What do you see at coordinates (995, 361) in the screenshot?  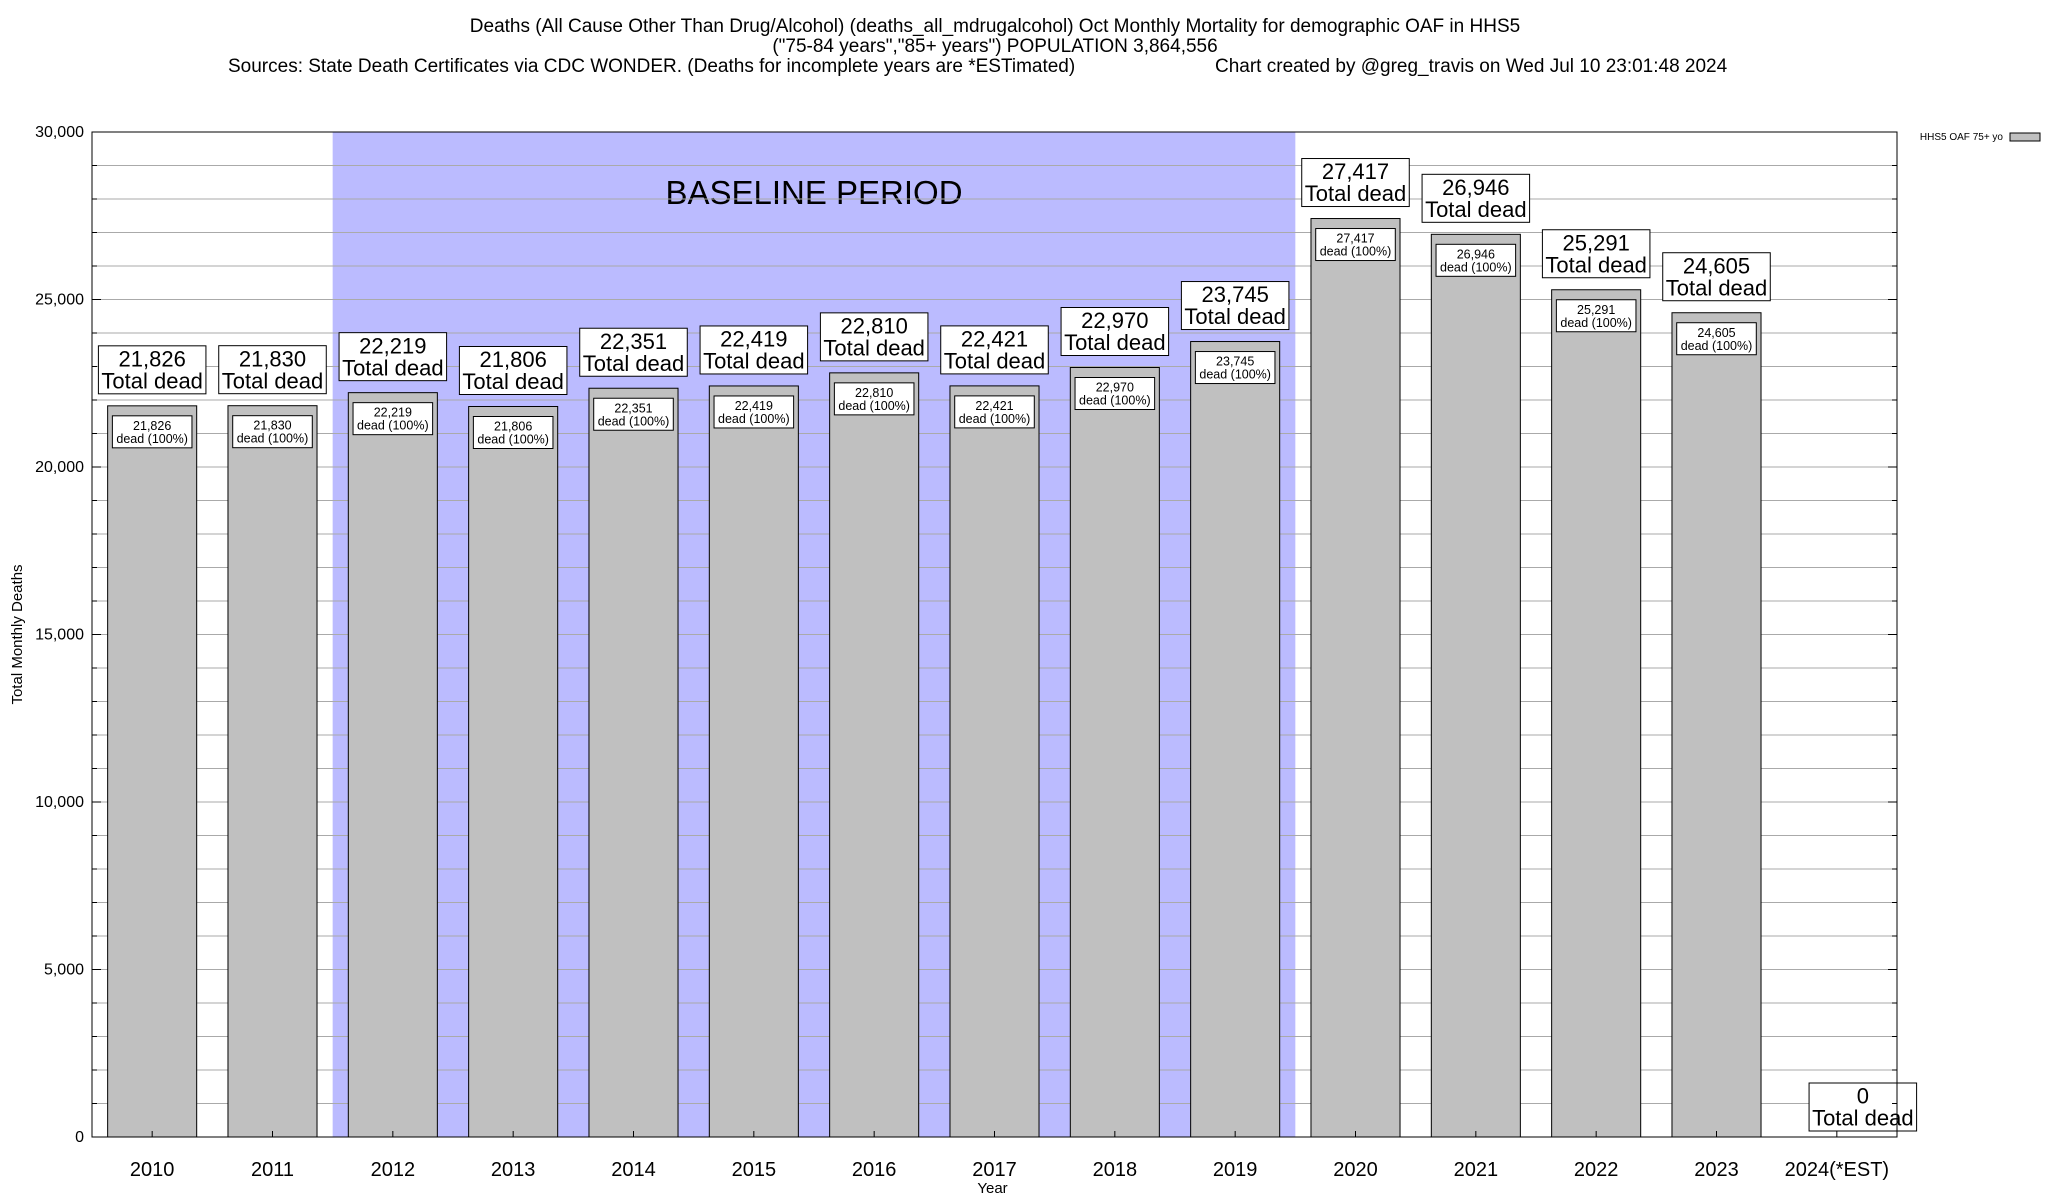 I see `total-label-2017-text: Total dead` at bounding box center [995, 361].